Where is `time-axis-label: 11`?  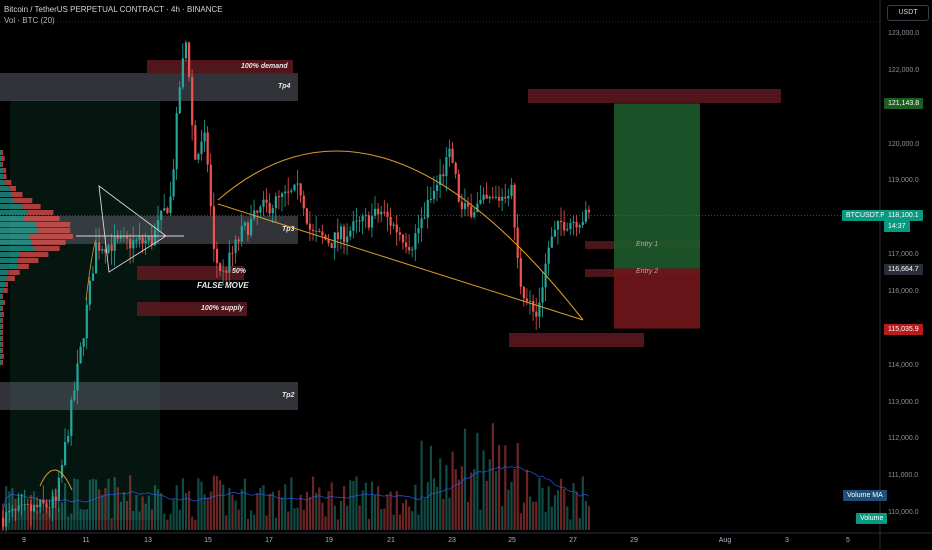
time-axis-label: 11 is located at coordinates (86, 540).